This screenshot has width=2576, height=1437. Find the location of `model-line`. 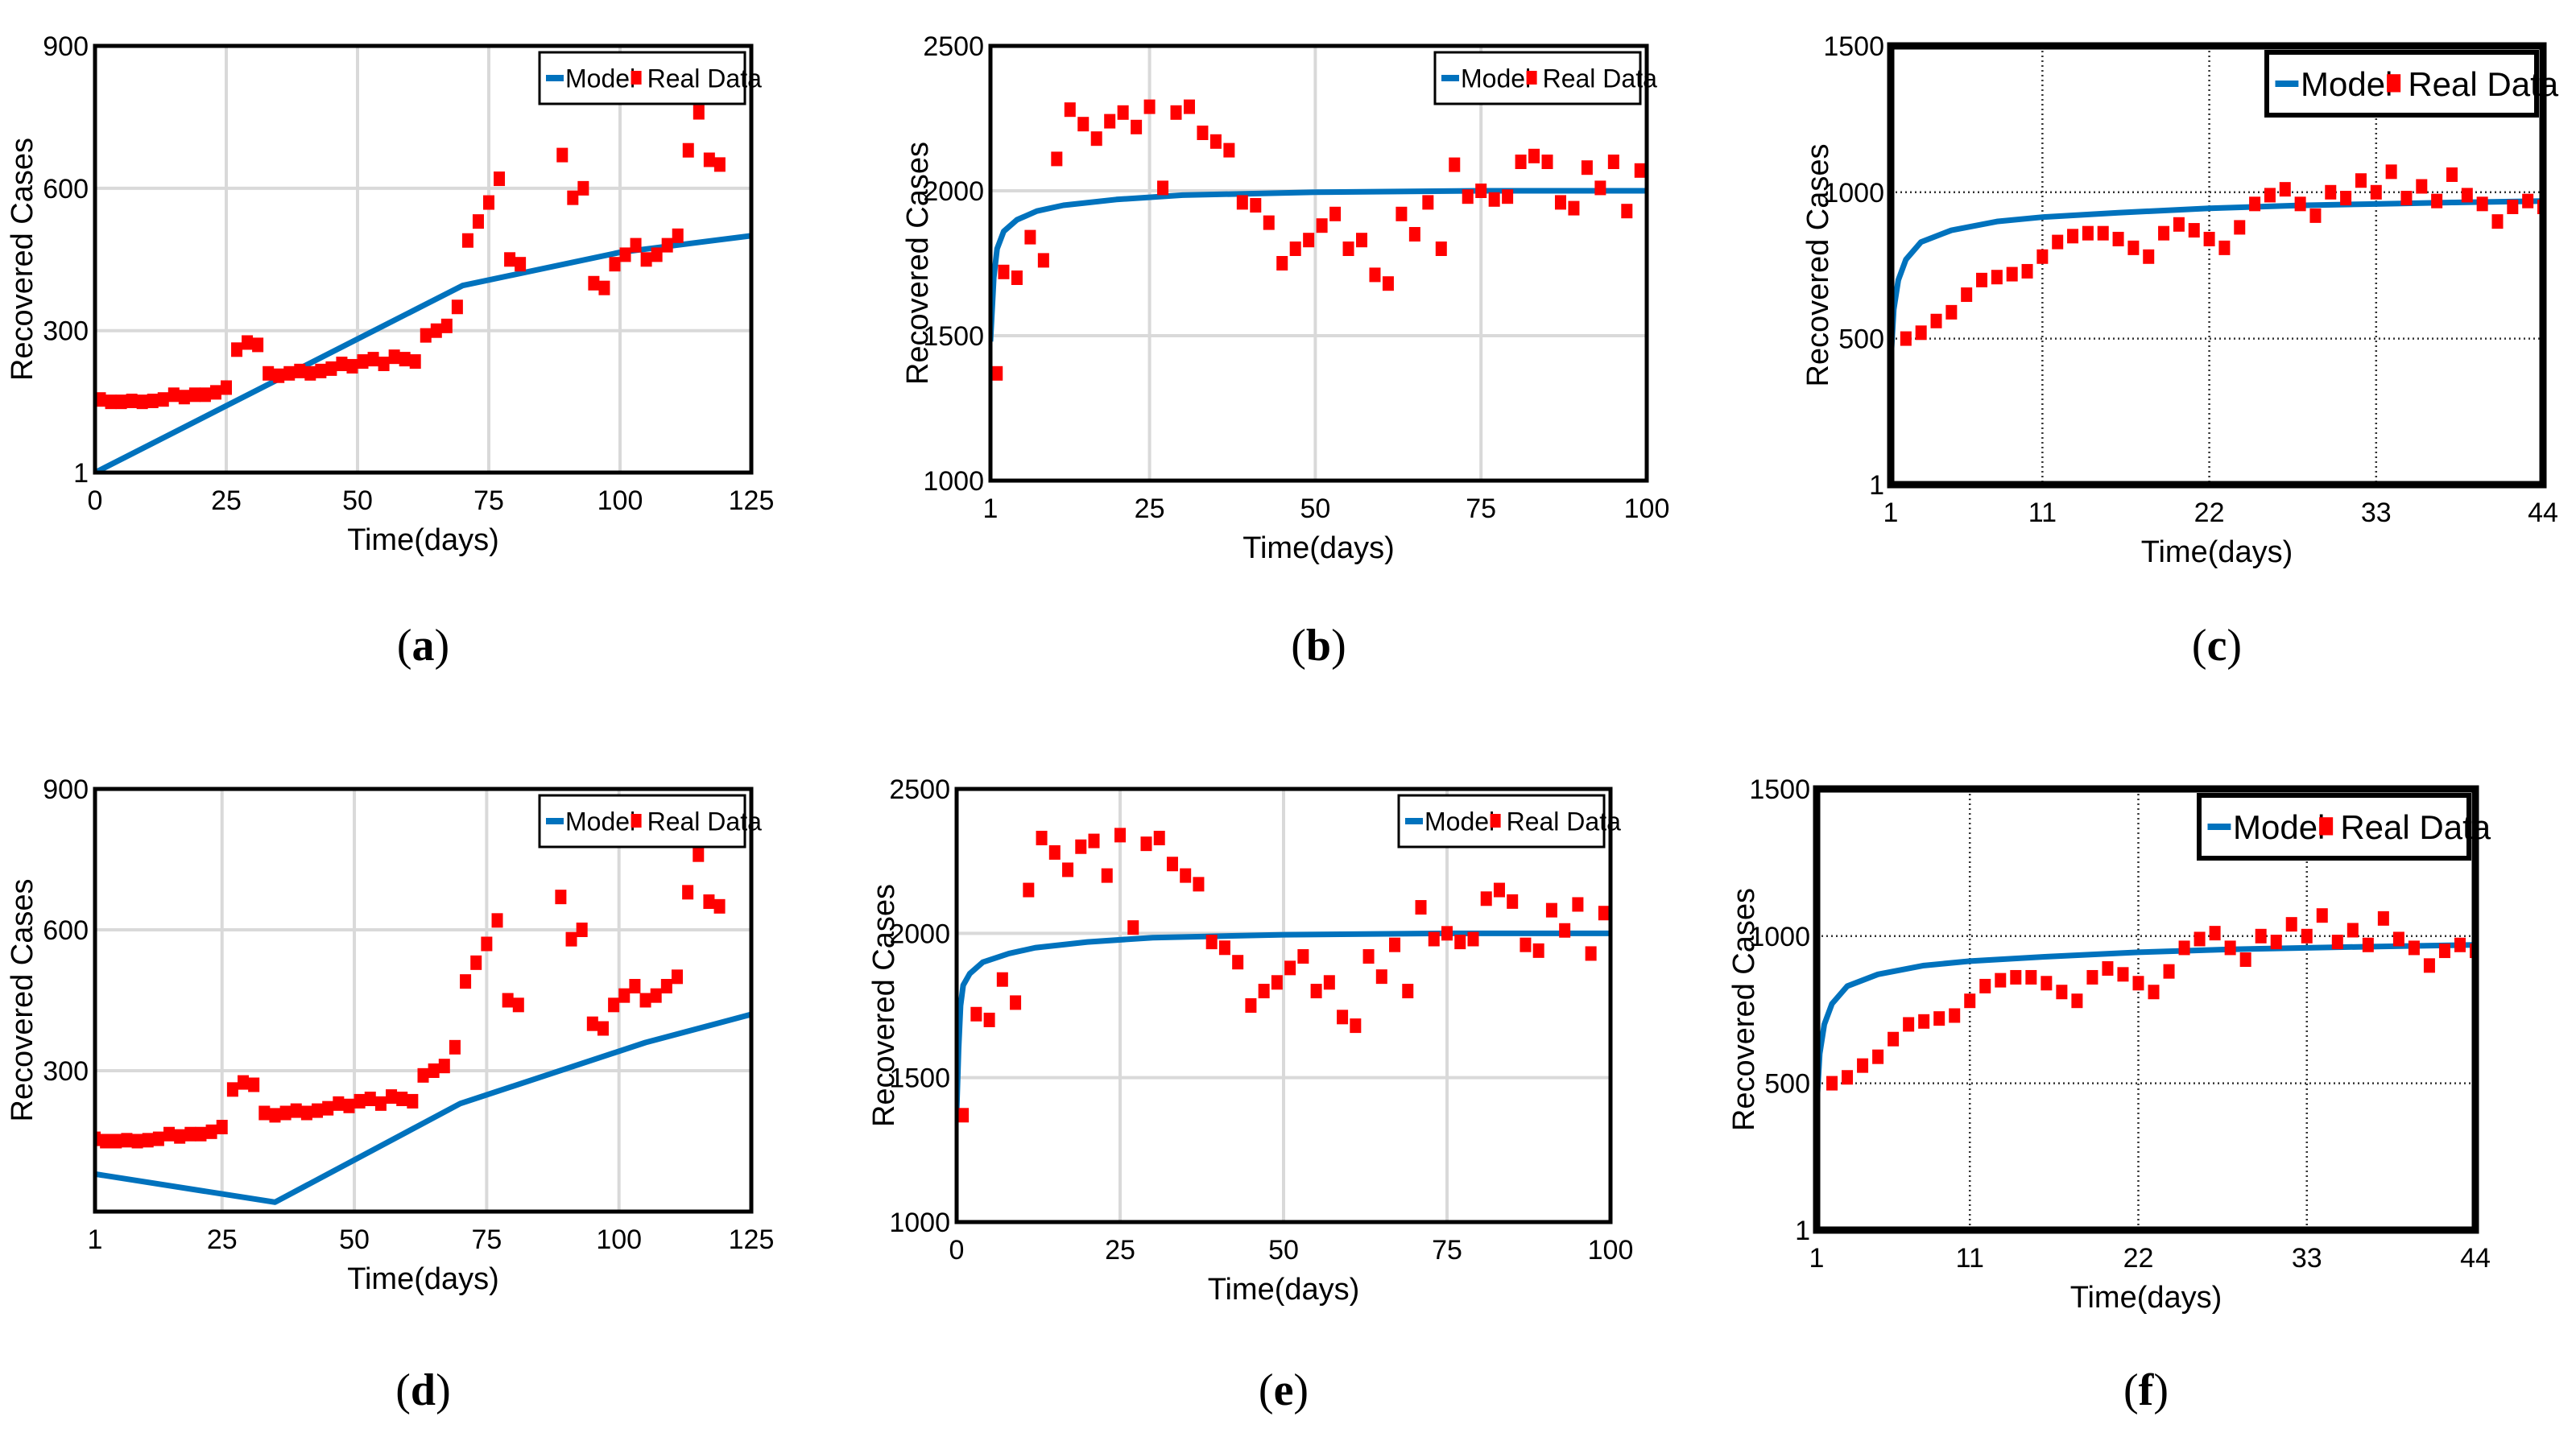

model-line is located at coordinates (1284, 1022).